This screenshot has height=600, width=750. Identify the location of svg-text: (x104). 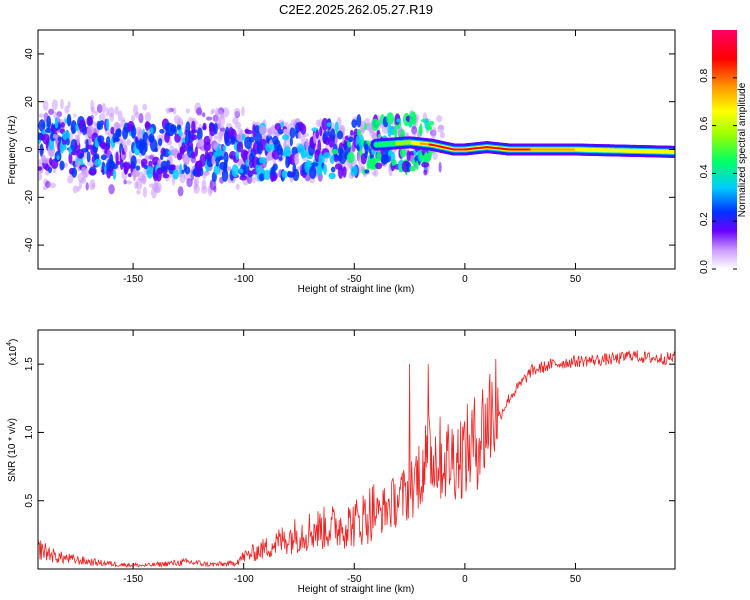
(12, 352).